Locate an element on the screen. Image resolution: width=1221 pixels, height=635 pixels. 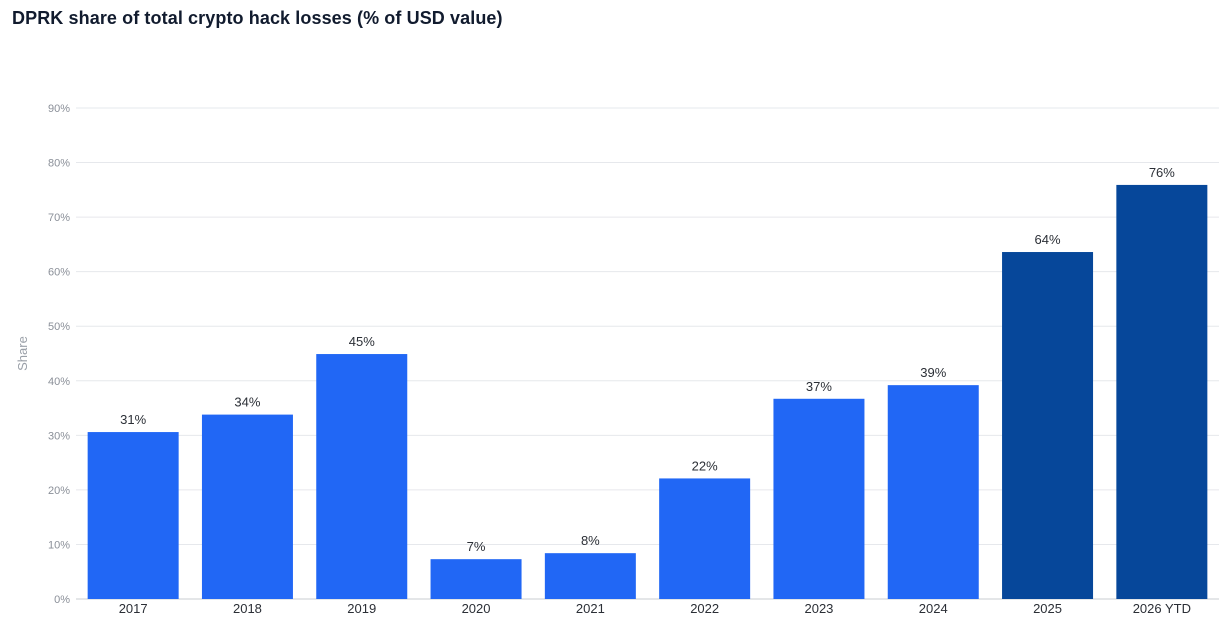
x-tick-label: 2022 is located at coordinates (704, 608).